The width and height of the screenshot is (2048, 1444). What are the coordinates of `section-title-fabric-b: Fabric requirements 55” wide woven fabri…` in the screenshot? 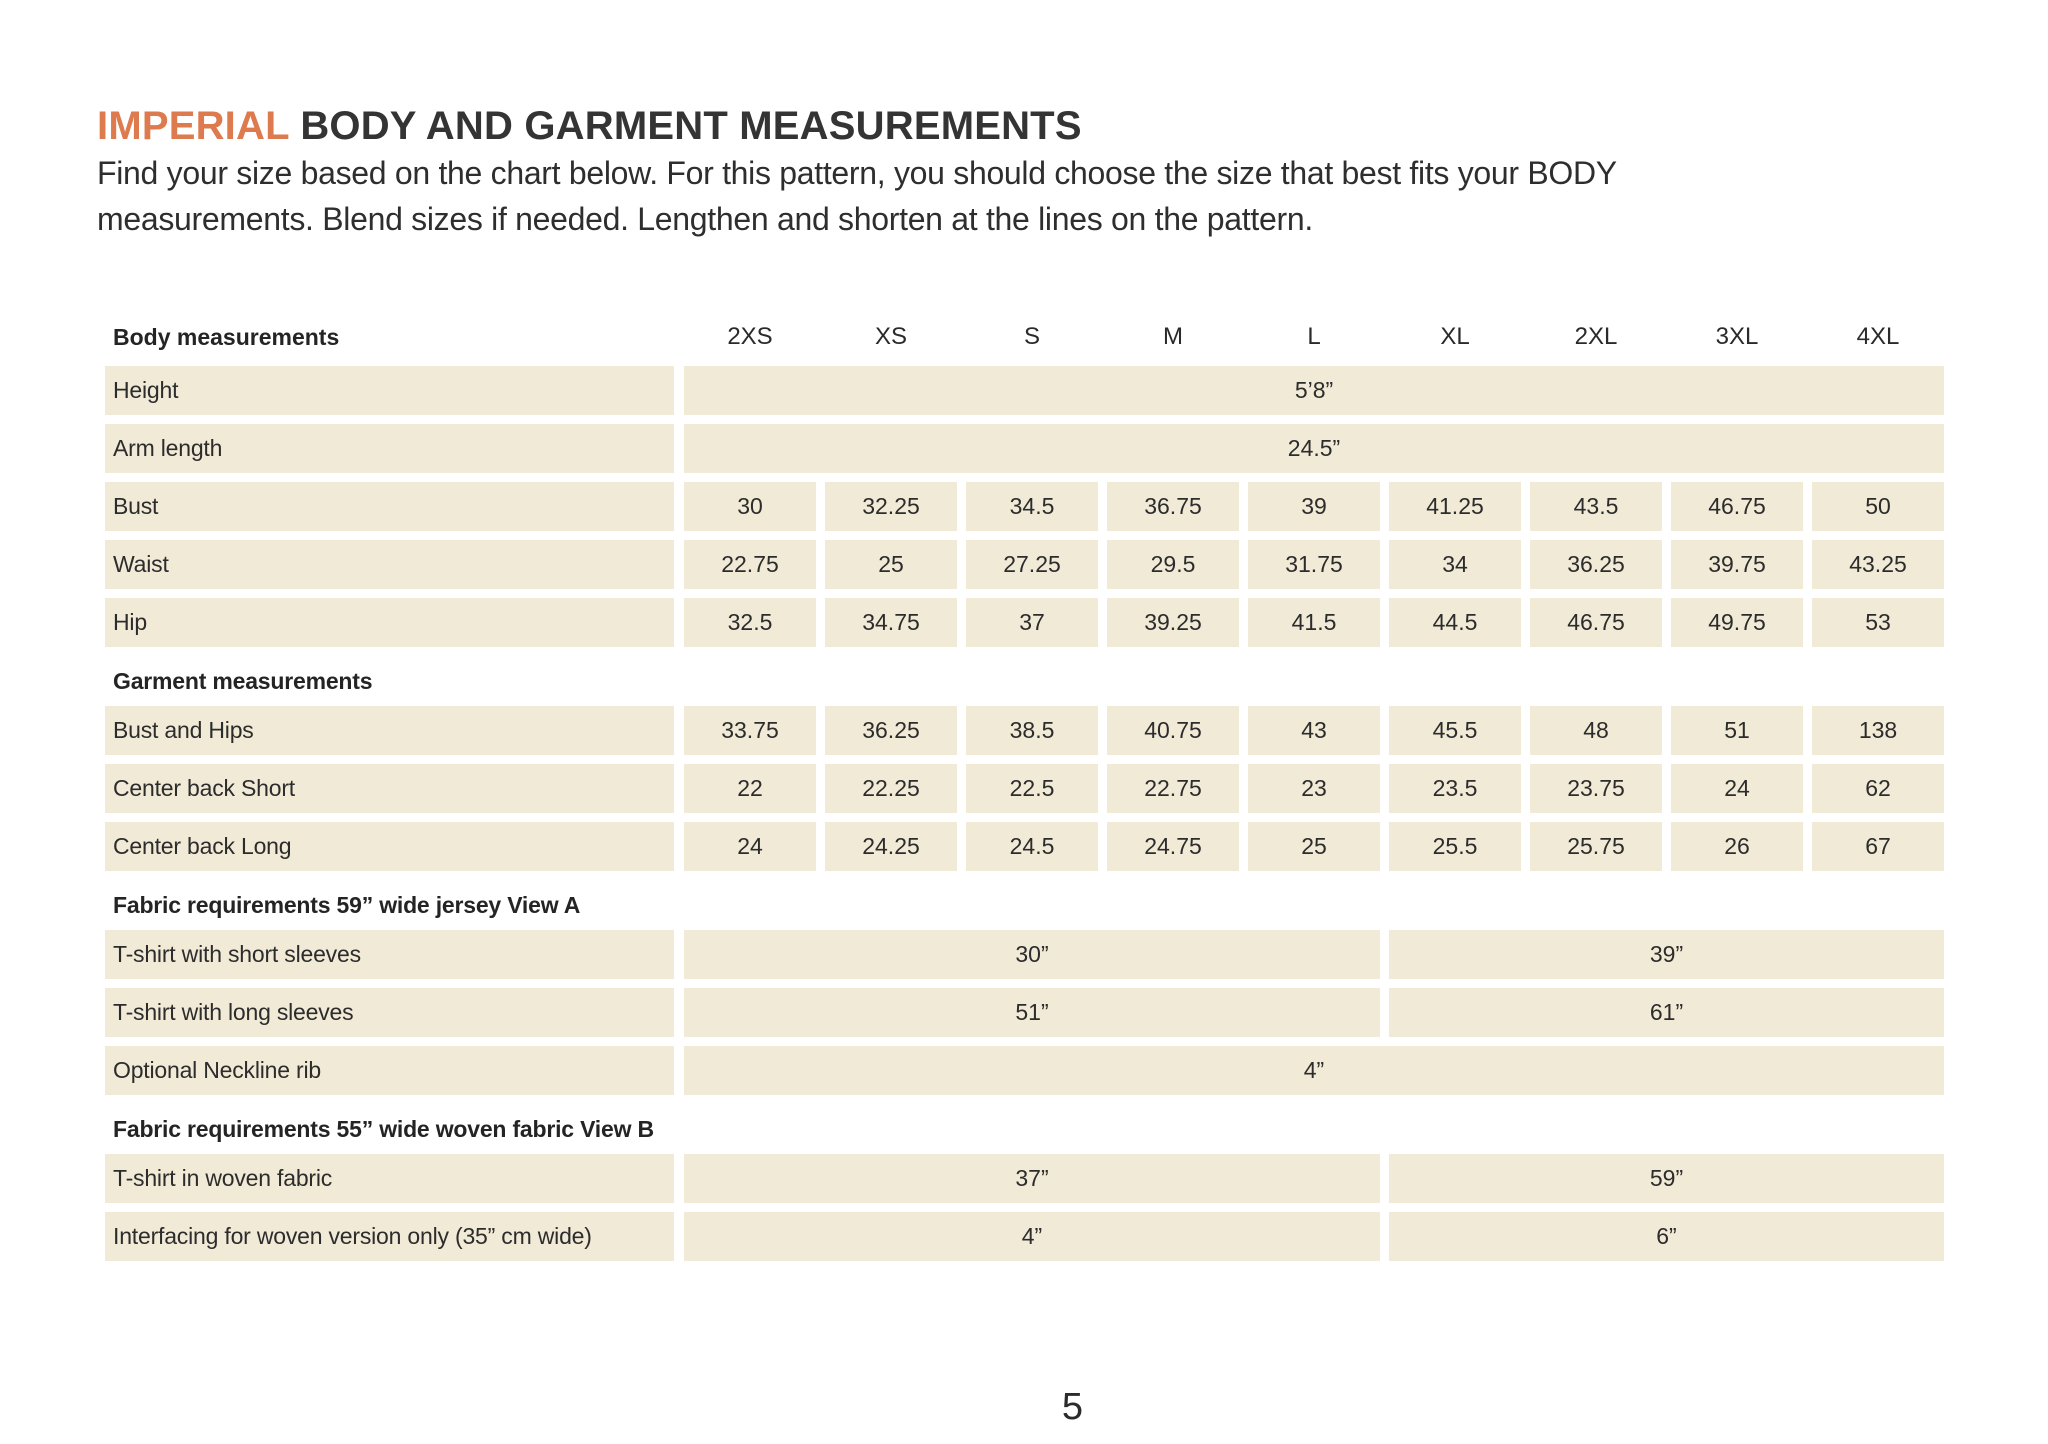 It's located at (383, 1128).